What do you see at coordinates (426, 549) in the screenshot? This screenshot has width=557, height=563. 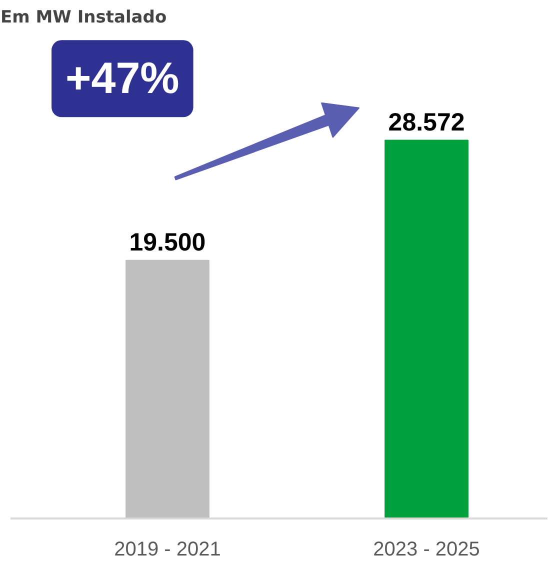 I see `x-tick-label: 2023 - 2025` at bounding box center [426, 549].